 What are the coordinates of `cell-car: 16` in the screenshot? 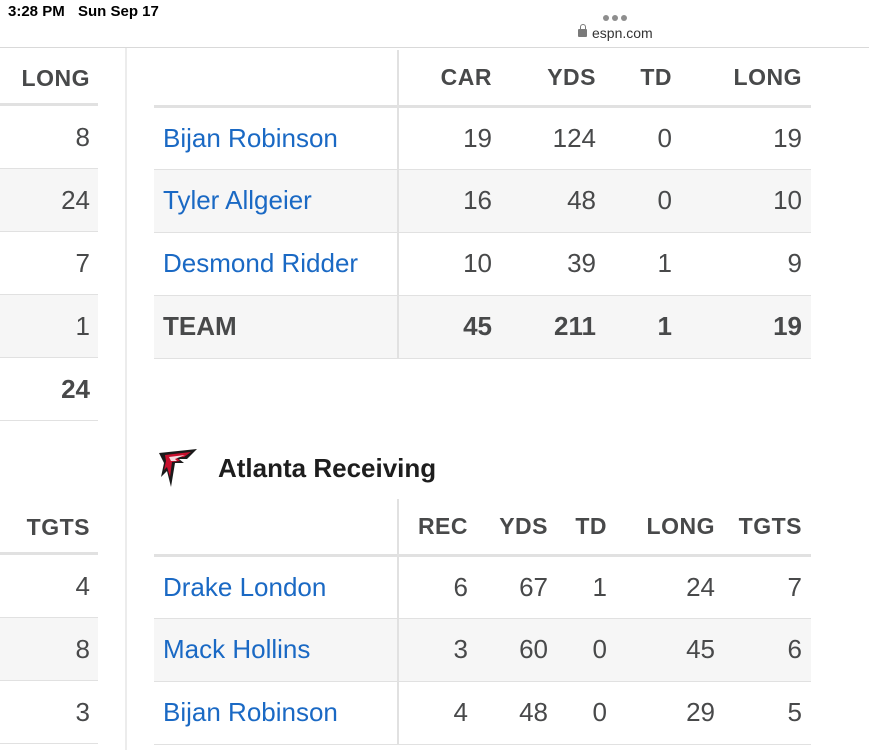 It's located at (445, 201).